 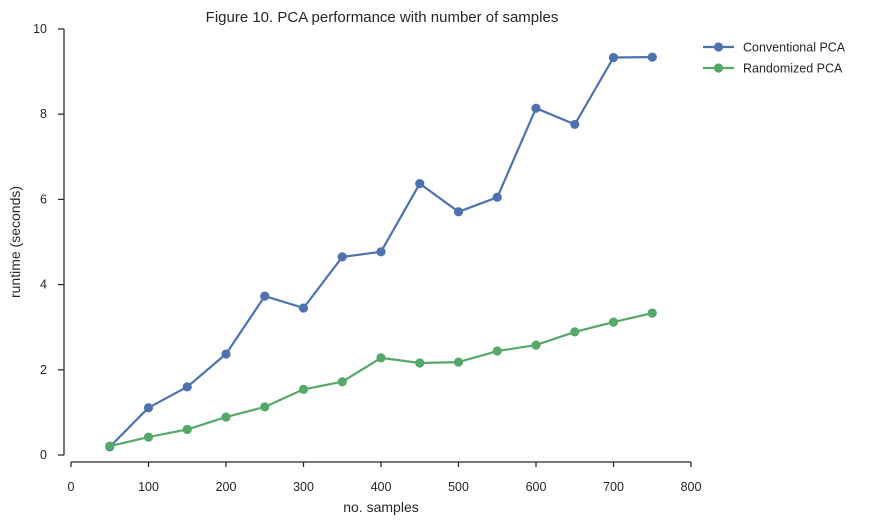 What do you see at coordinates (48, 242) in the screenshot?
I see `y-ticks: 0 2 4 6 8 10` at bounding box center [48, 242].